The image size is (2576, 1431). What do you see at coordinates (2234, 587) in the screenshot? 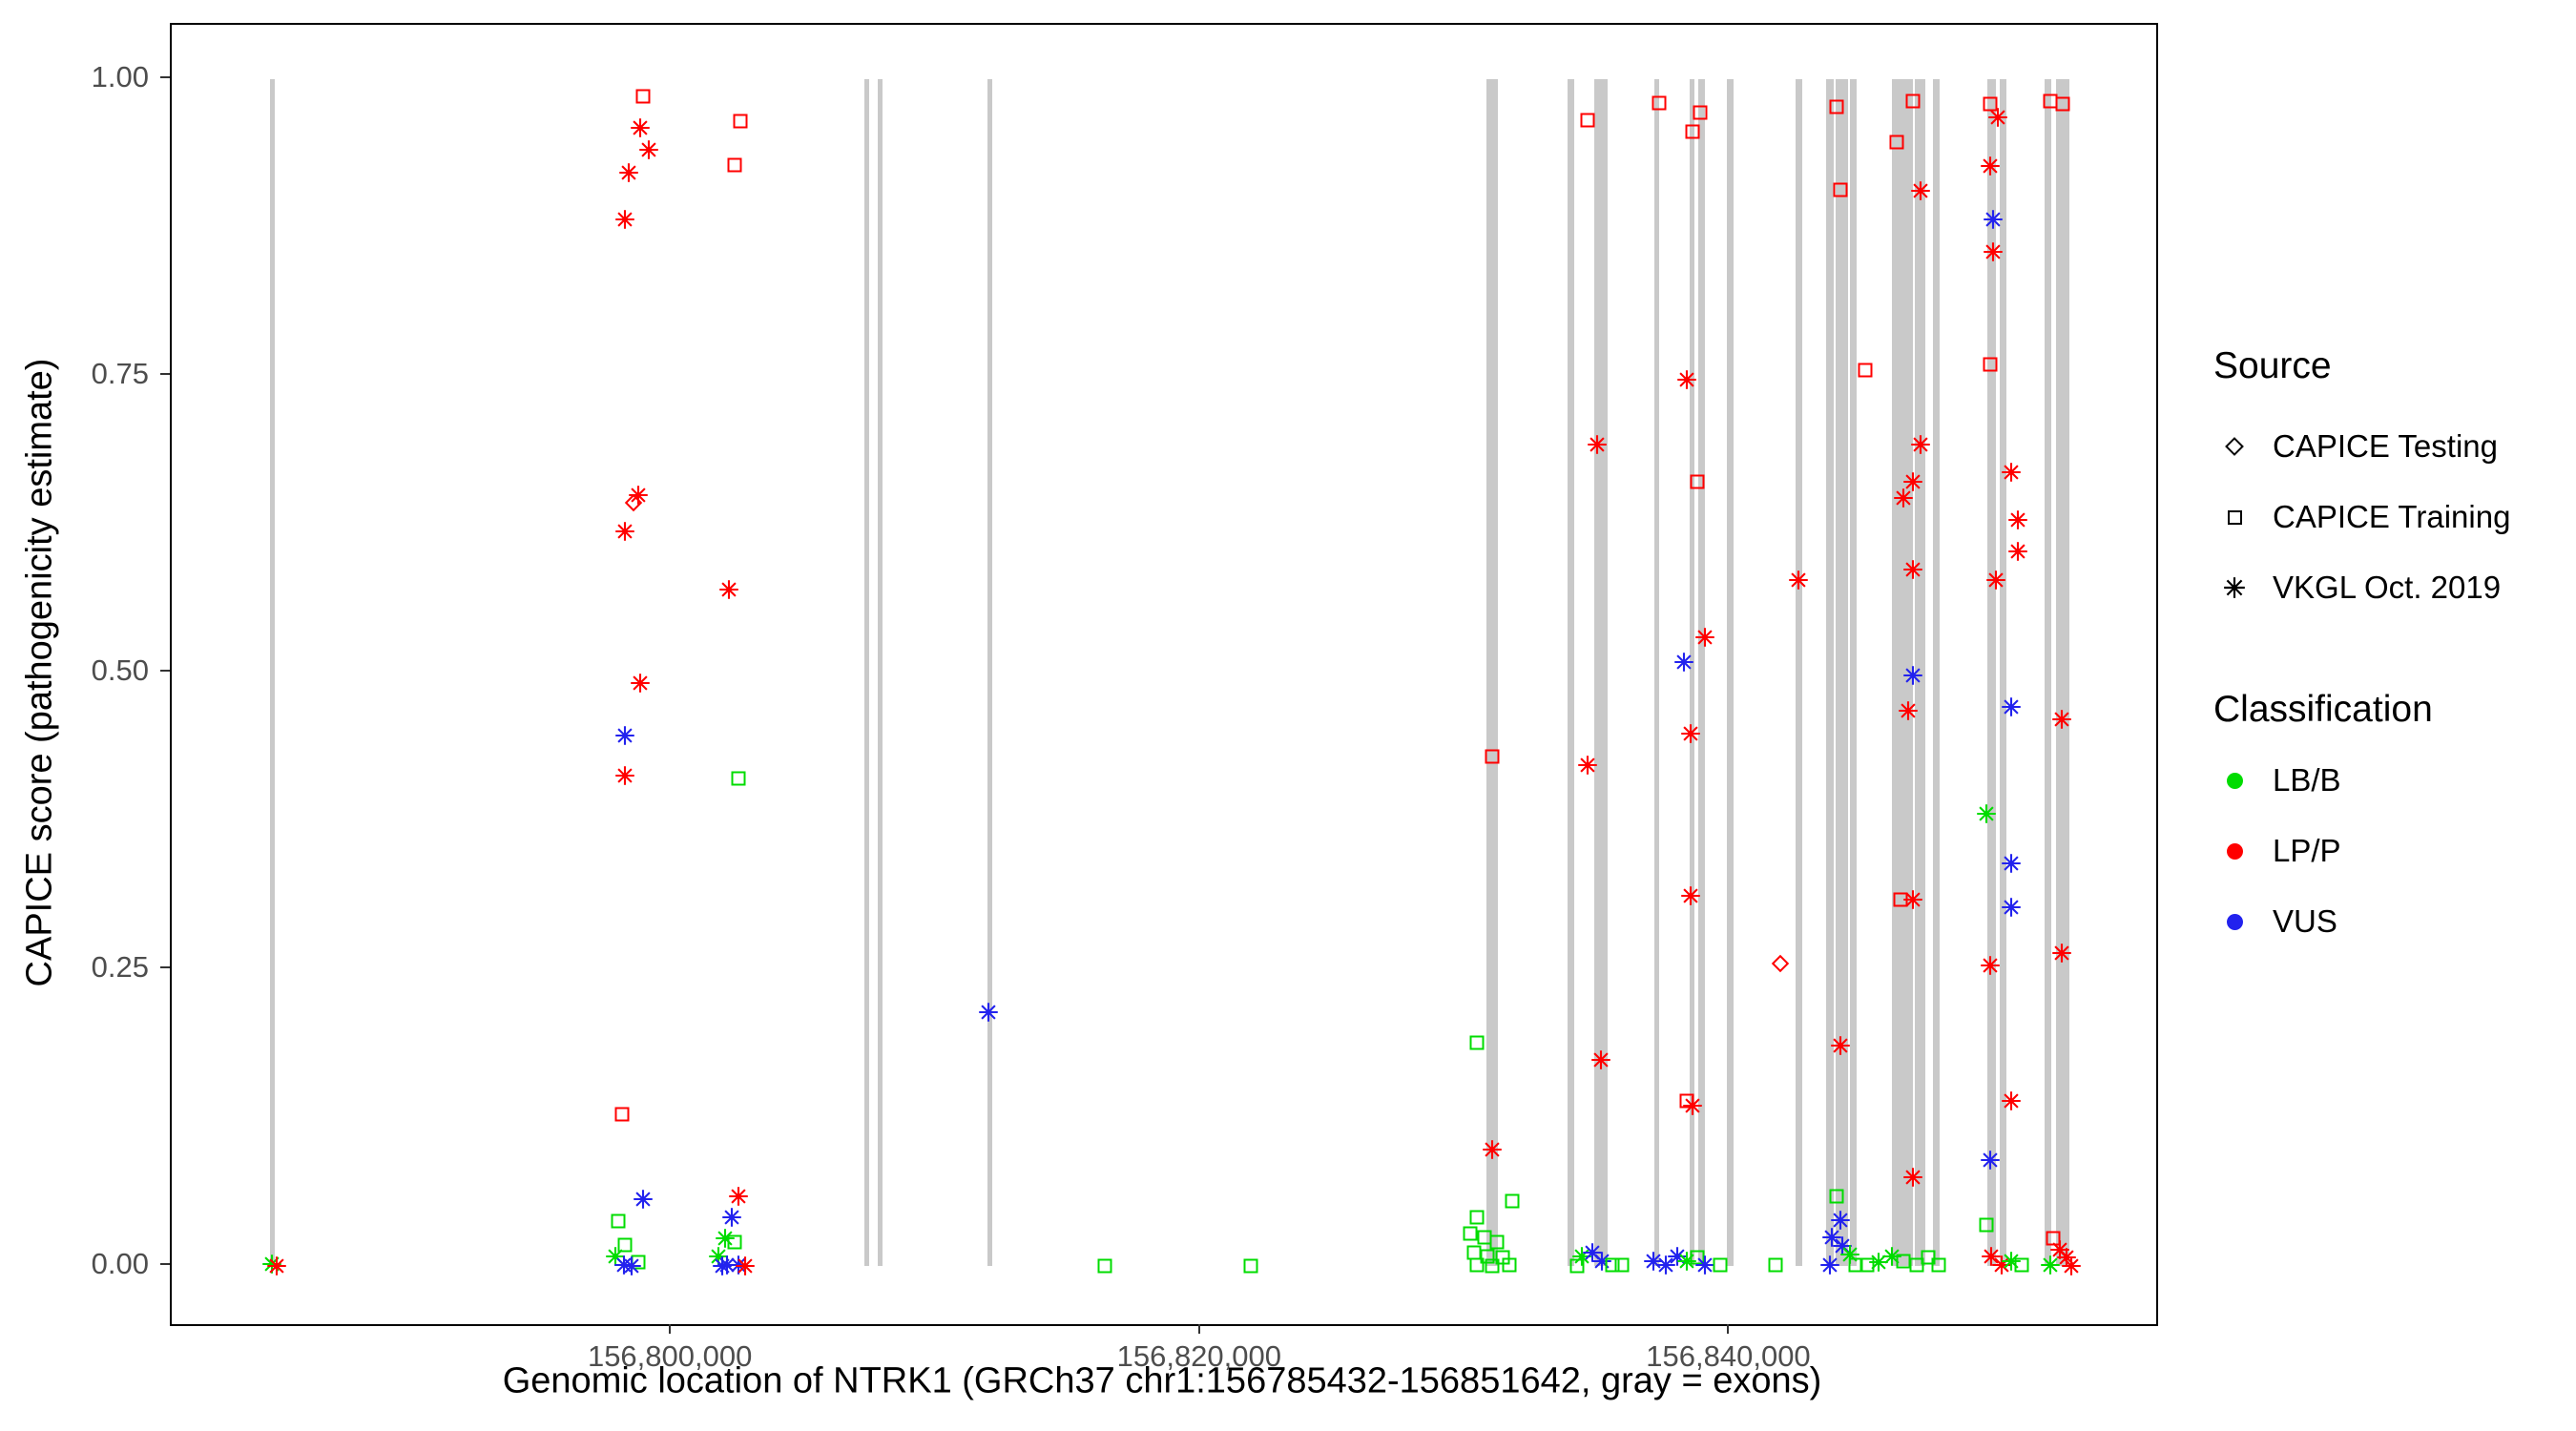
I see `asterisk-icon` at bounding box center [2234, 587].